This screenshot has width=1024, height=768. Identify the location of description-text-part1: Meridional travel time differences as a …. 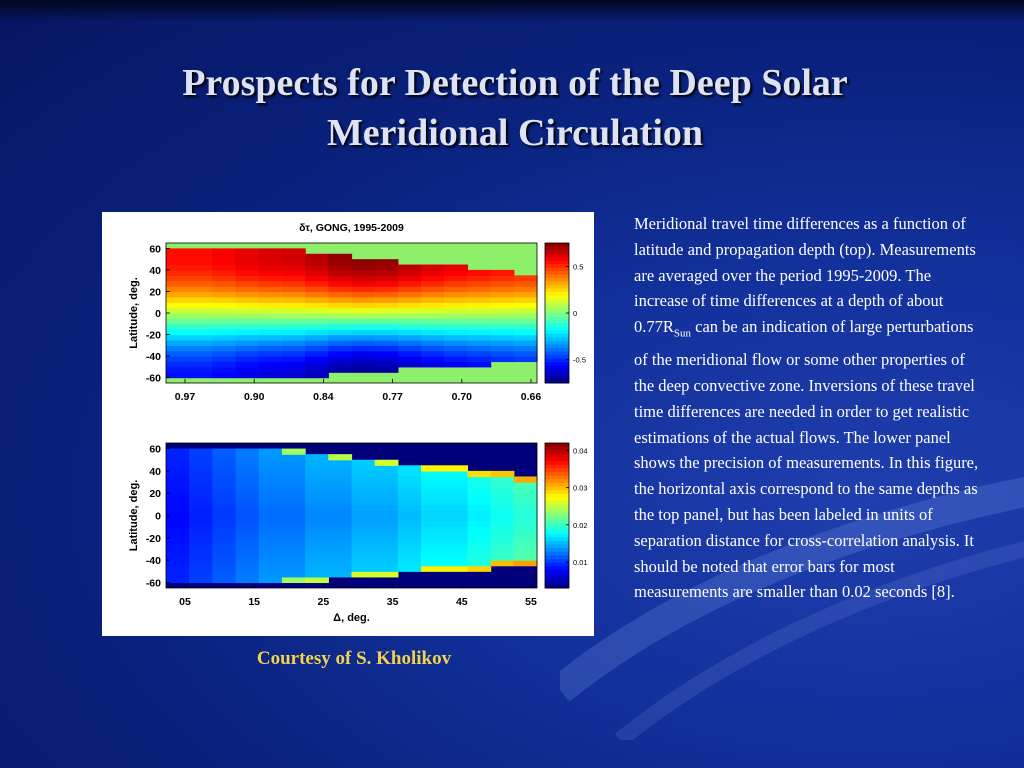
(805, 275).